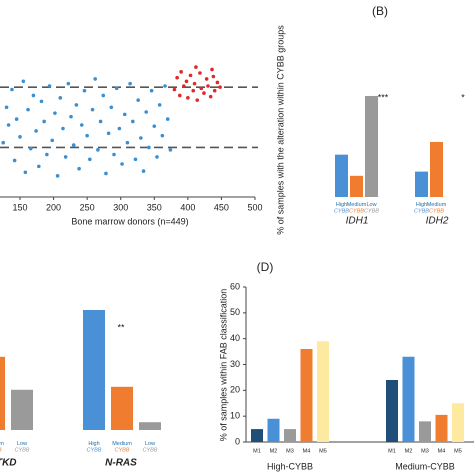 The height and width of the screenshot is (474, 474). What do you see at coordinates (235, 390) in the screenshot?
I see `y-tick-label: 20` at bounding box center [235, 390].